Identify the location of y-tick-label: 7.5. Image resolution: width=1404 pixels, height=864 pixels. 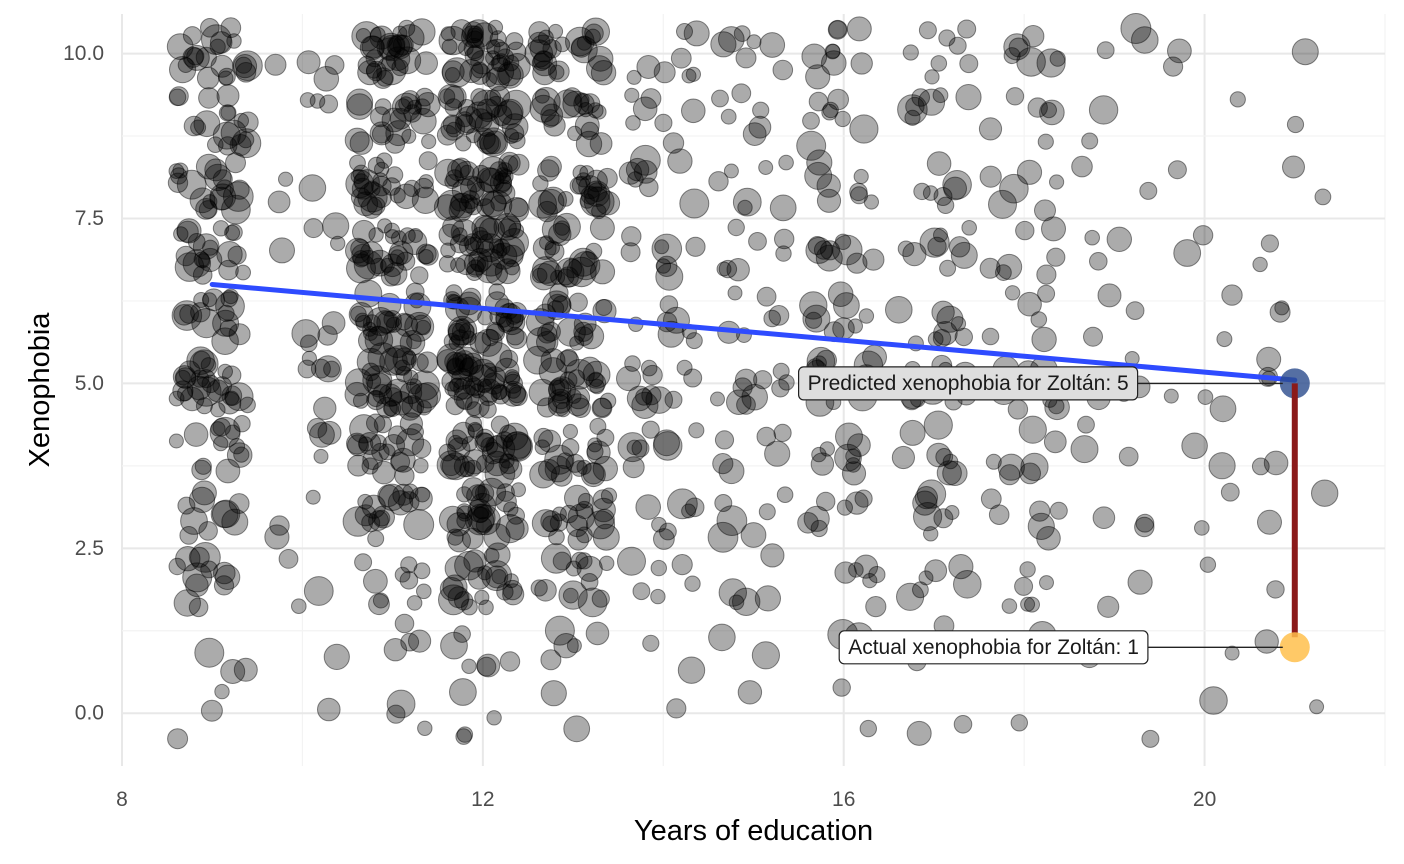
(89, 218).